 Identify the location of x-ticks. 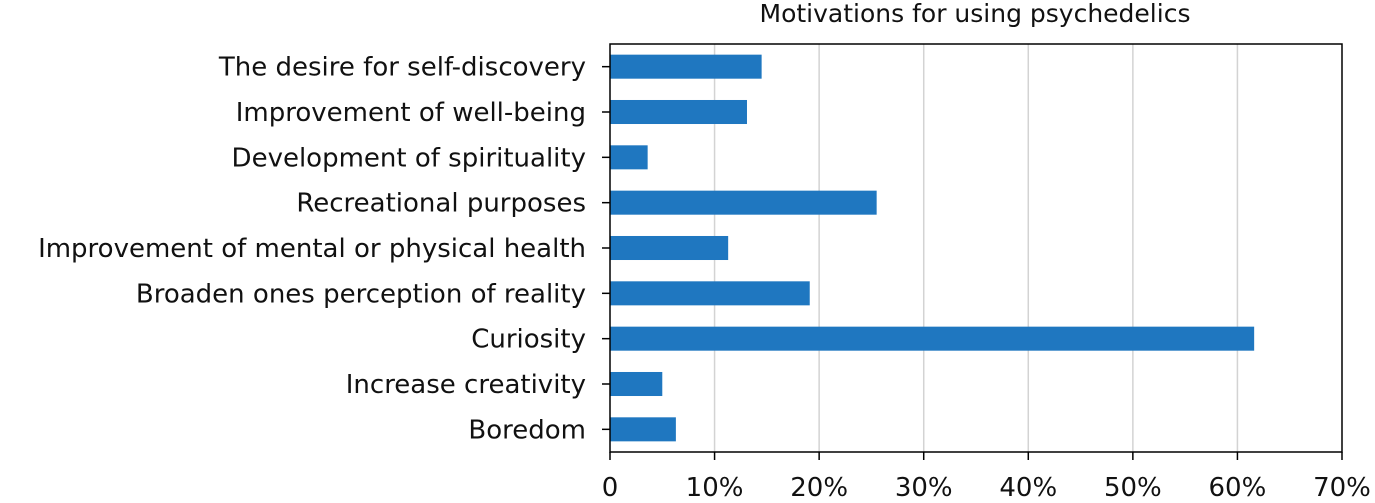
(976, 456).